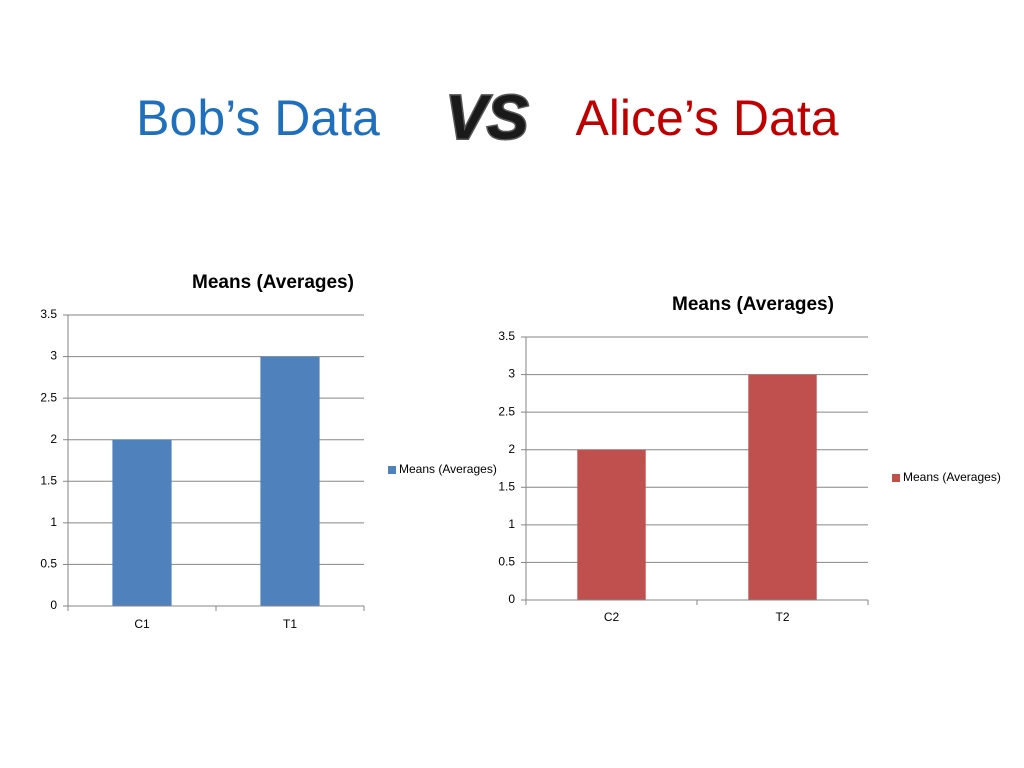  Describe the element at coordinates (142, 624) in the screenshot. I see `x-tick-label: C1` at that location.